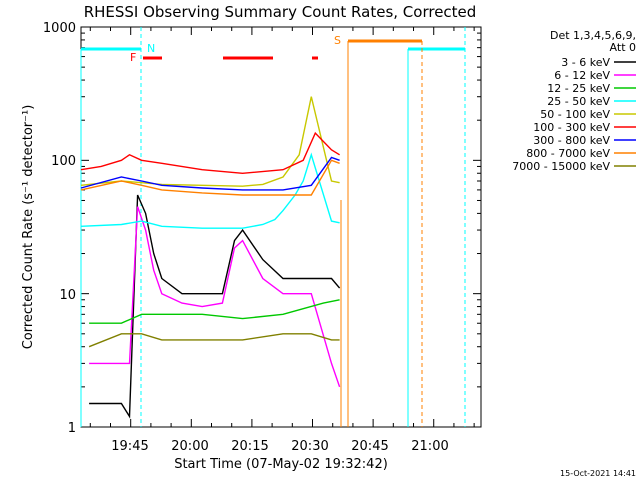  I want to click on legend-label: 6 - 12 keV, so click(582, 75).